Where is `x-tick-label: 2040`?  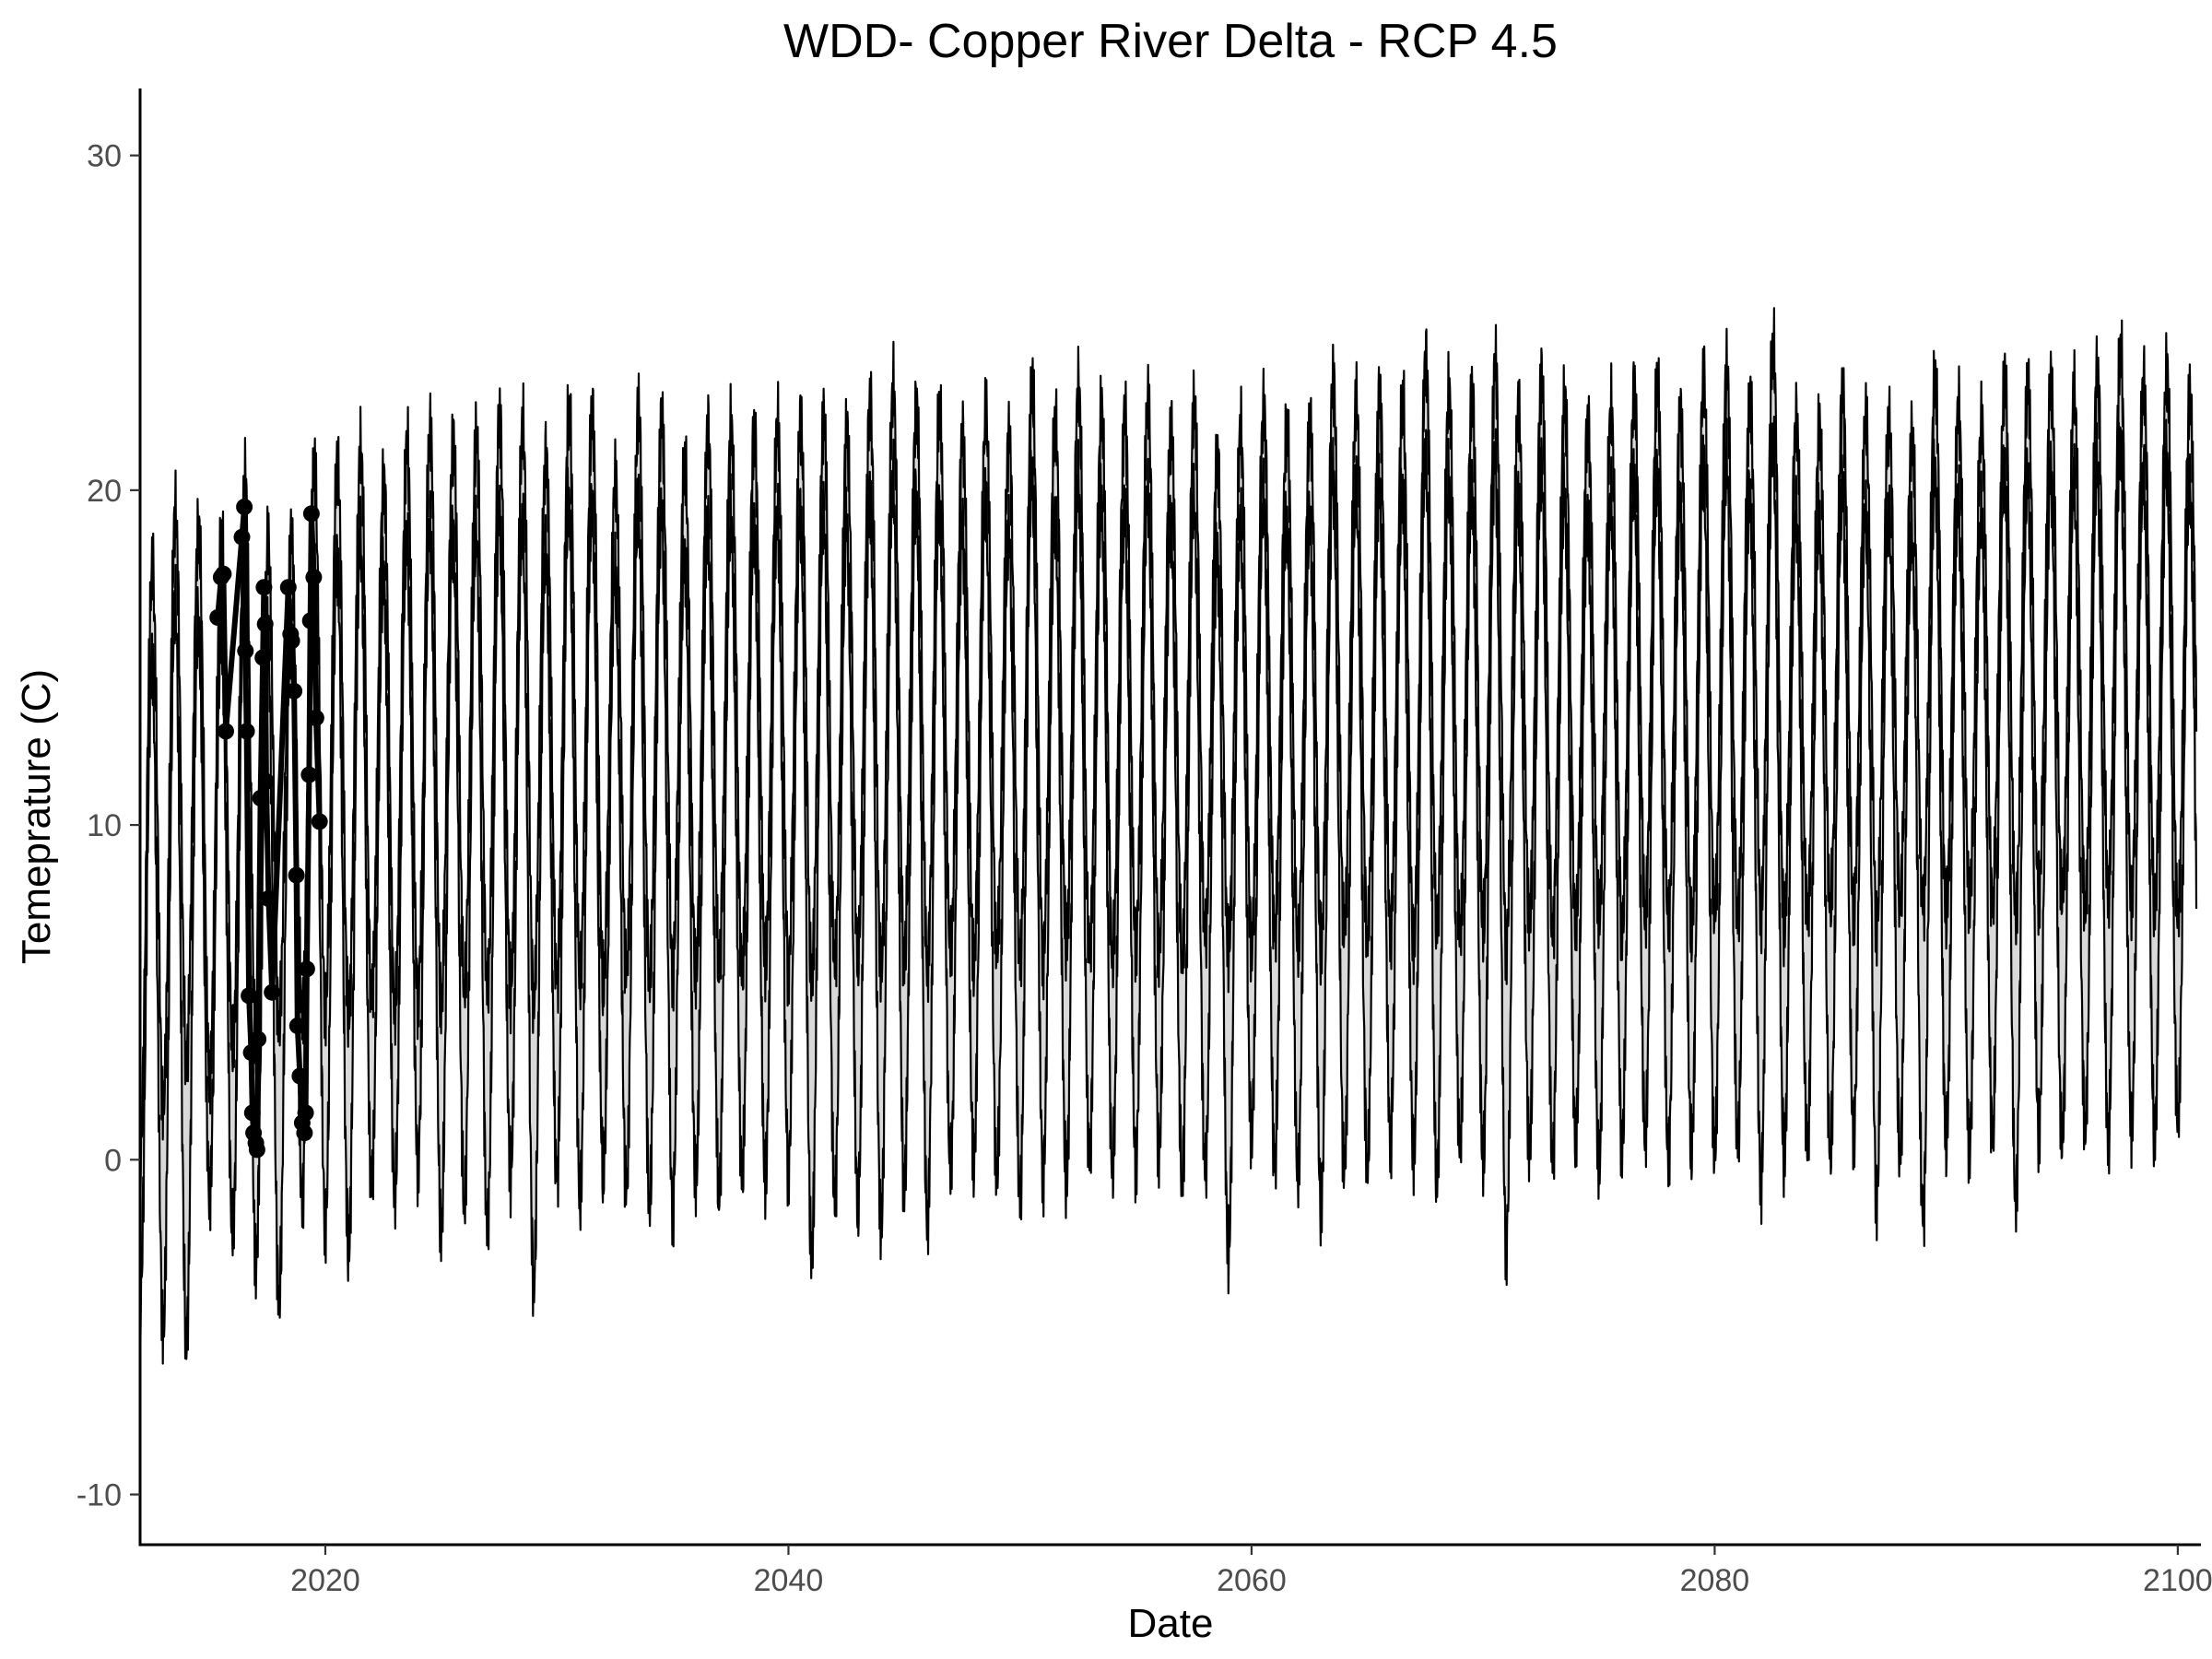
x-tick-label: 2040 is located at coordinates (789, 1580).